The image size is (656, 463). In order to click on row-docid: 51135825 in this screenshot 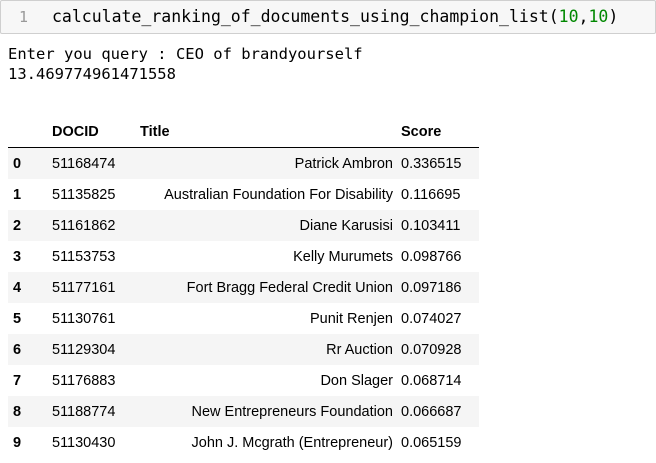, I will do `click(84, 194)`.